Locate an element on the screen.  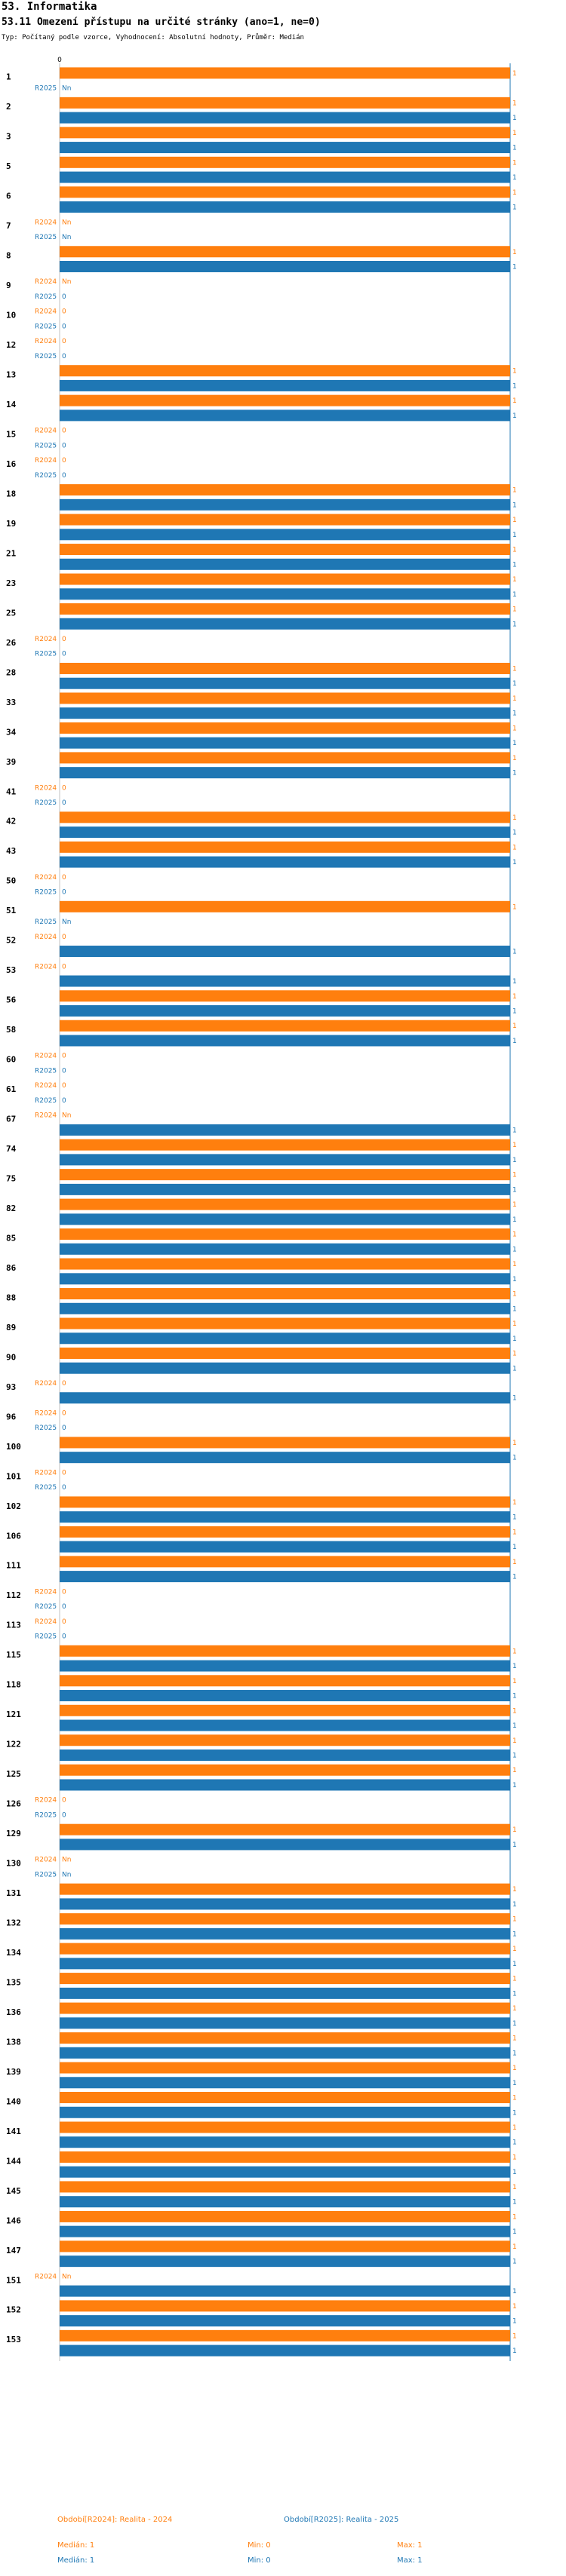
bar-group-113: 113 R2024 0 R2025 0 is located at coordinates (36, 1629).